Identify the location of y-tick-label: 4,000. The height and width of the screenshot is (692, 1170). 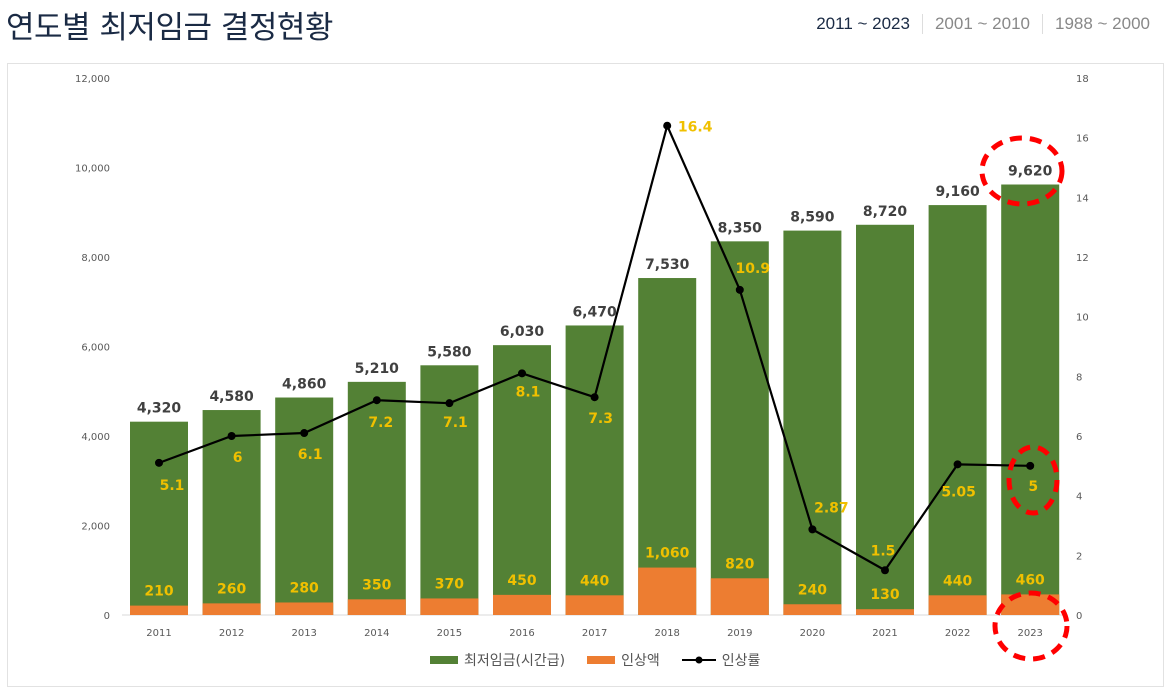
(95, 437).